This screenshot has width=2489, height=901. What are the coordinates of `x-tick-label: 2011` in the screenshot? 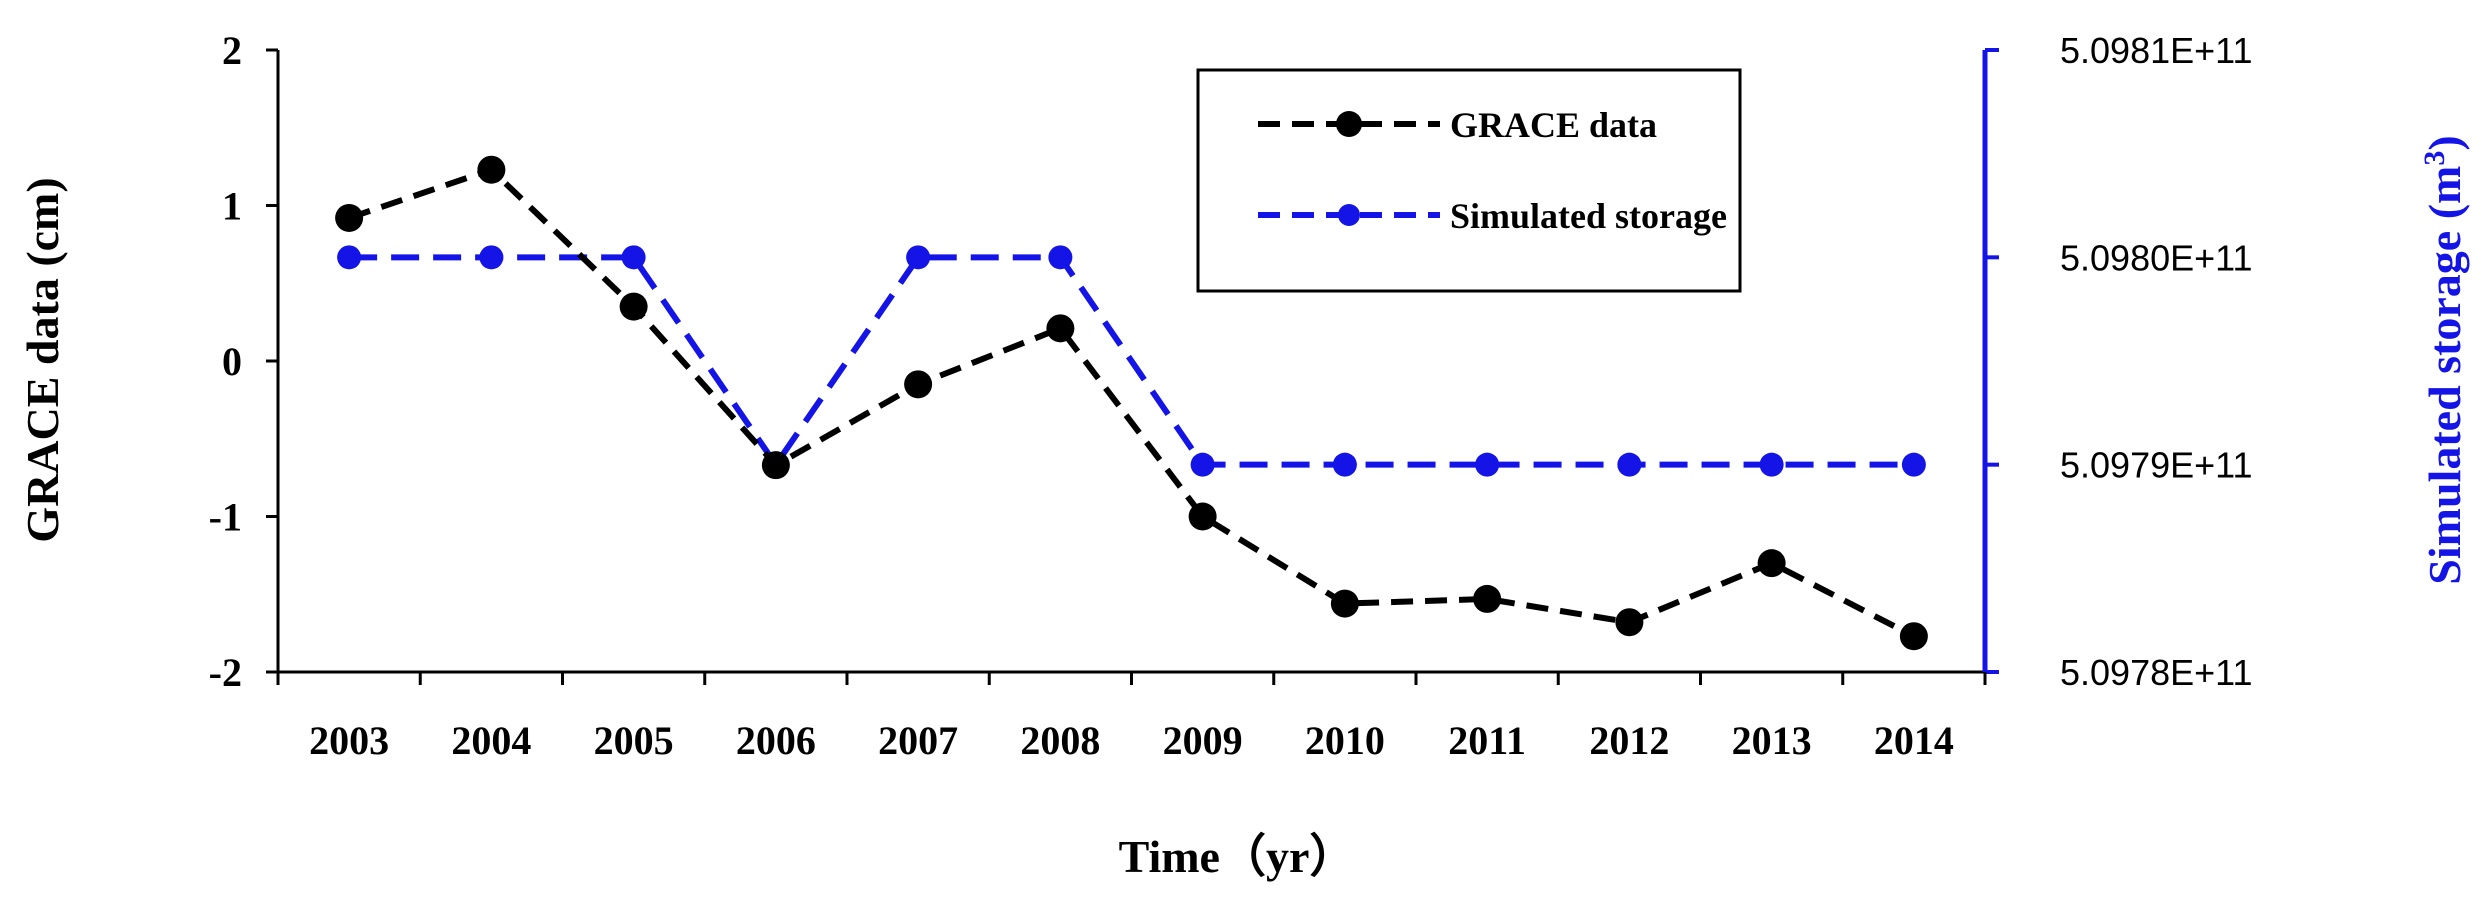 It's located at (1487, 740).